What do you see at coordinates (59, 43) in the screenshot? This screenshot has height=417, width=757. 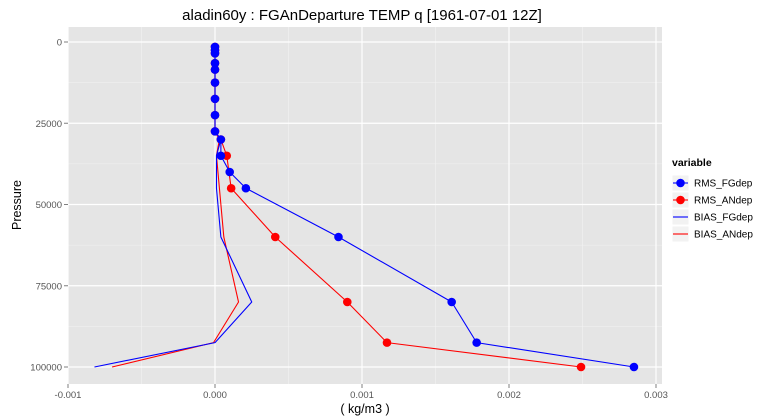 I see `y-tick-label: 0` at bounding box center [59, 43].